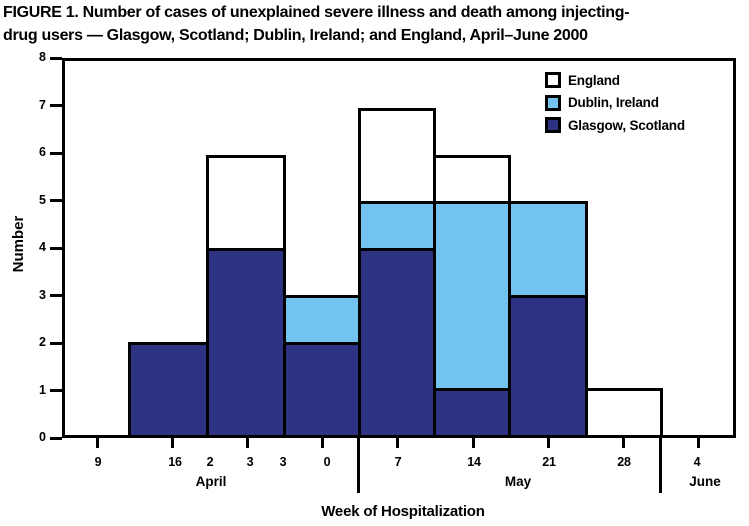  What do you see at coordinates (626, 125) in the screenshot?
I see `legend-label-glasgow: Glasgow, Scotland` at bounding box center [626, 125].